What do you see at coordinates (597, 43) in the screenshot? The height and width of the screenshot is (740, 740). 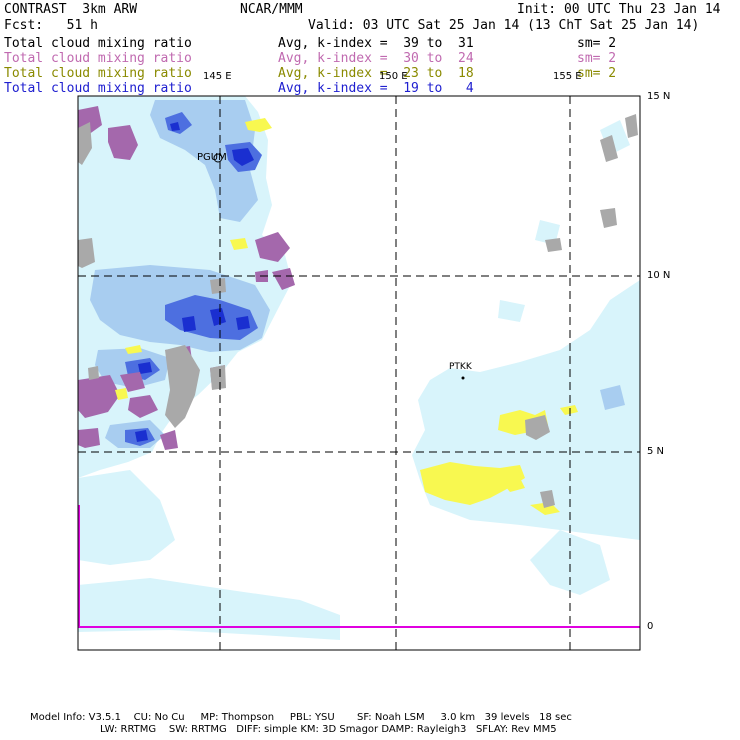 I see `legend-smooth-1: sm= 2` at bounding box center [597, 43].